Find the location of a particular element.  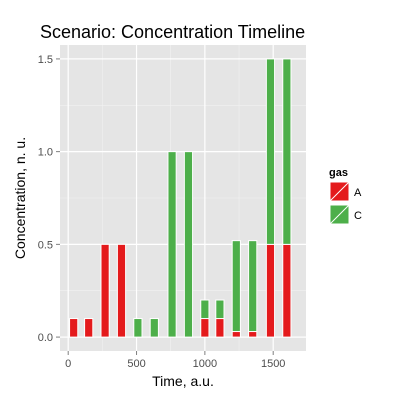

y-tick-label: 1.5 is located at coordinates (45, 60).